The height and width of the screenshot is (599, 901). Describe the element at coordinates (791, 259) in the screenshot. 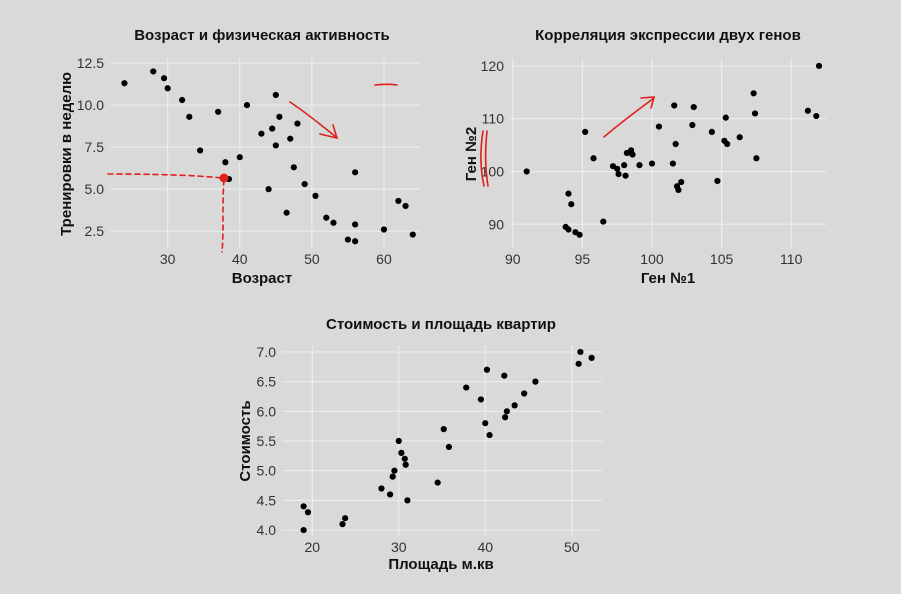

I see `x-tick-label: 110` at that location.